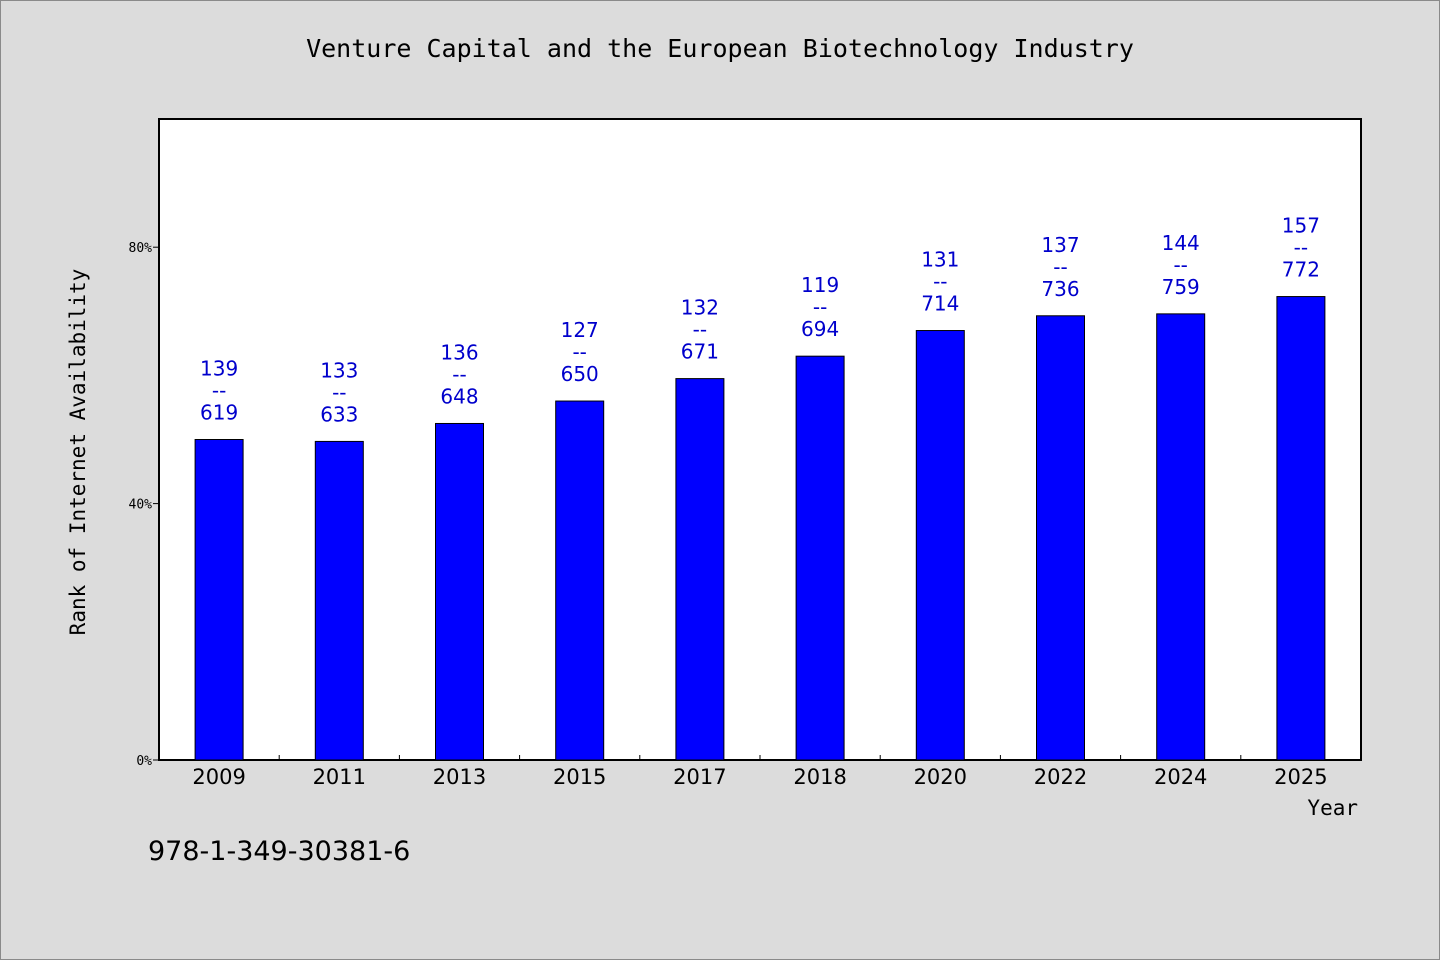 The height and width of the screenshot is (960, 1440). What do you see at coordinates (1181, 243) in the screenshot?
I see `bar-value-label-top: 144` at bounding box center [1181, 243].